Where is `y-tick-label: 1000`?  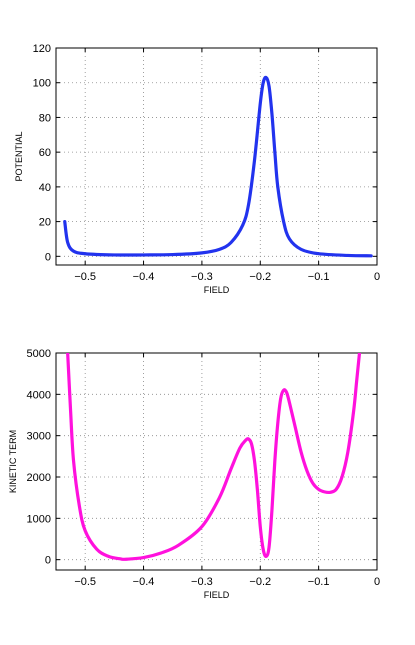
y-tick-label: 1000 is located at coordinates (39, 519).